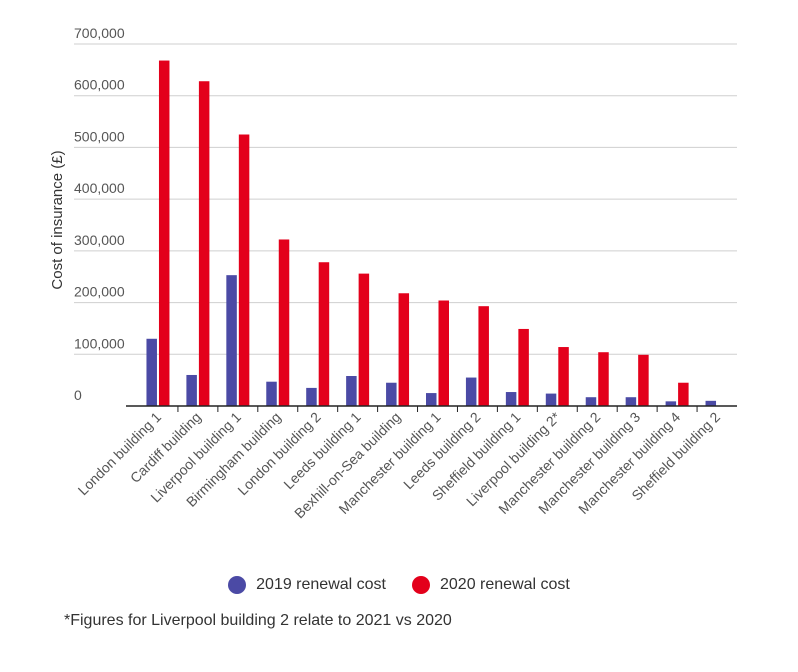 This screenshot has width=798, height=672. Describe the element at coordinates (237, 585) in the screenshot. I see `legend-swatch-2019` at that location.